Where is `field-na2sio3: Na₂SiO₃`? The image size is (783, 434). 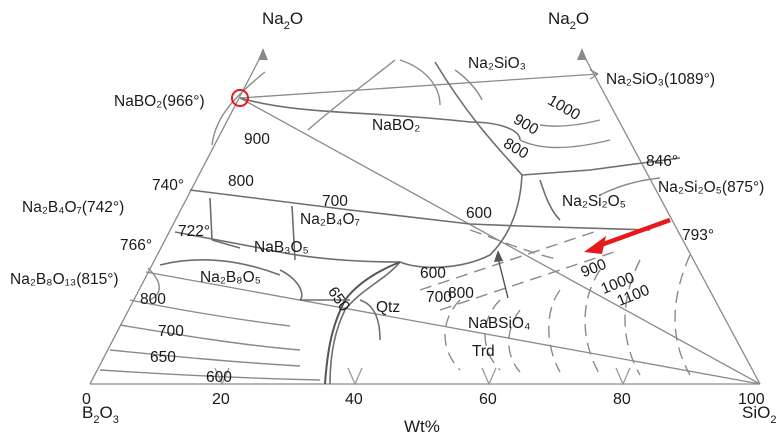
field-na2sio3: Na₂SiO₃ is located at coordinates (497, 63).